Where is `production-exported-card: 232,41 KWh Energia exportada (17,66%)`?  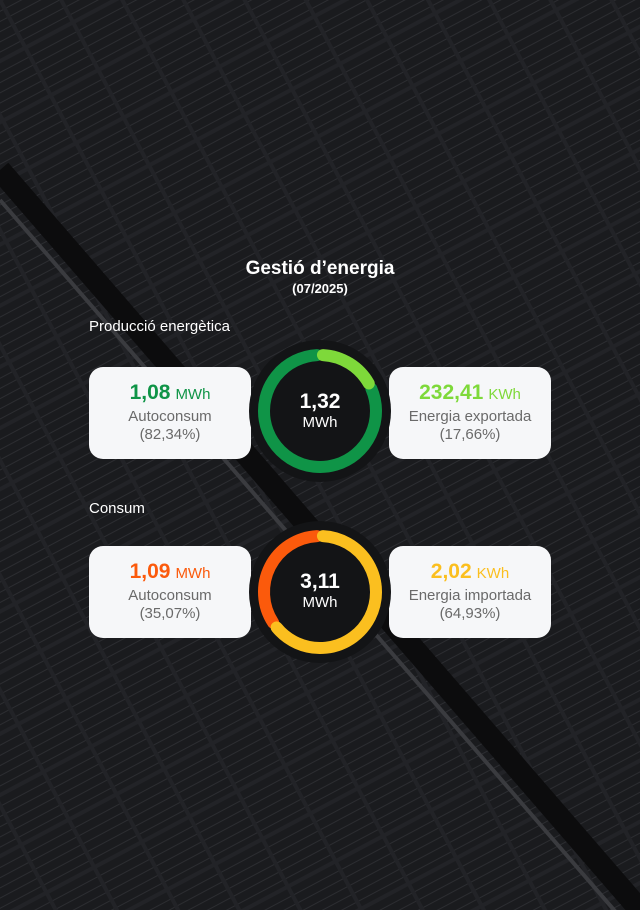
production-exported-card: 232,41 KWh Energia exportada (17,66%) is located at coordinates (470, 413).